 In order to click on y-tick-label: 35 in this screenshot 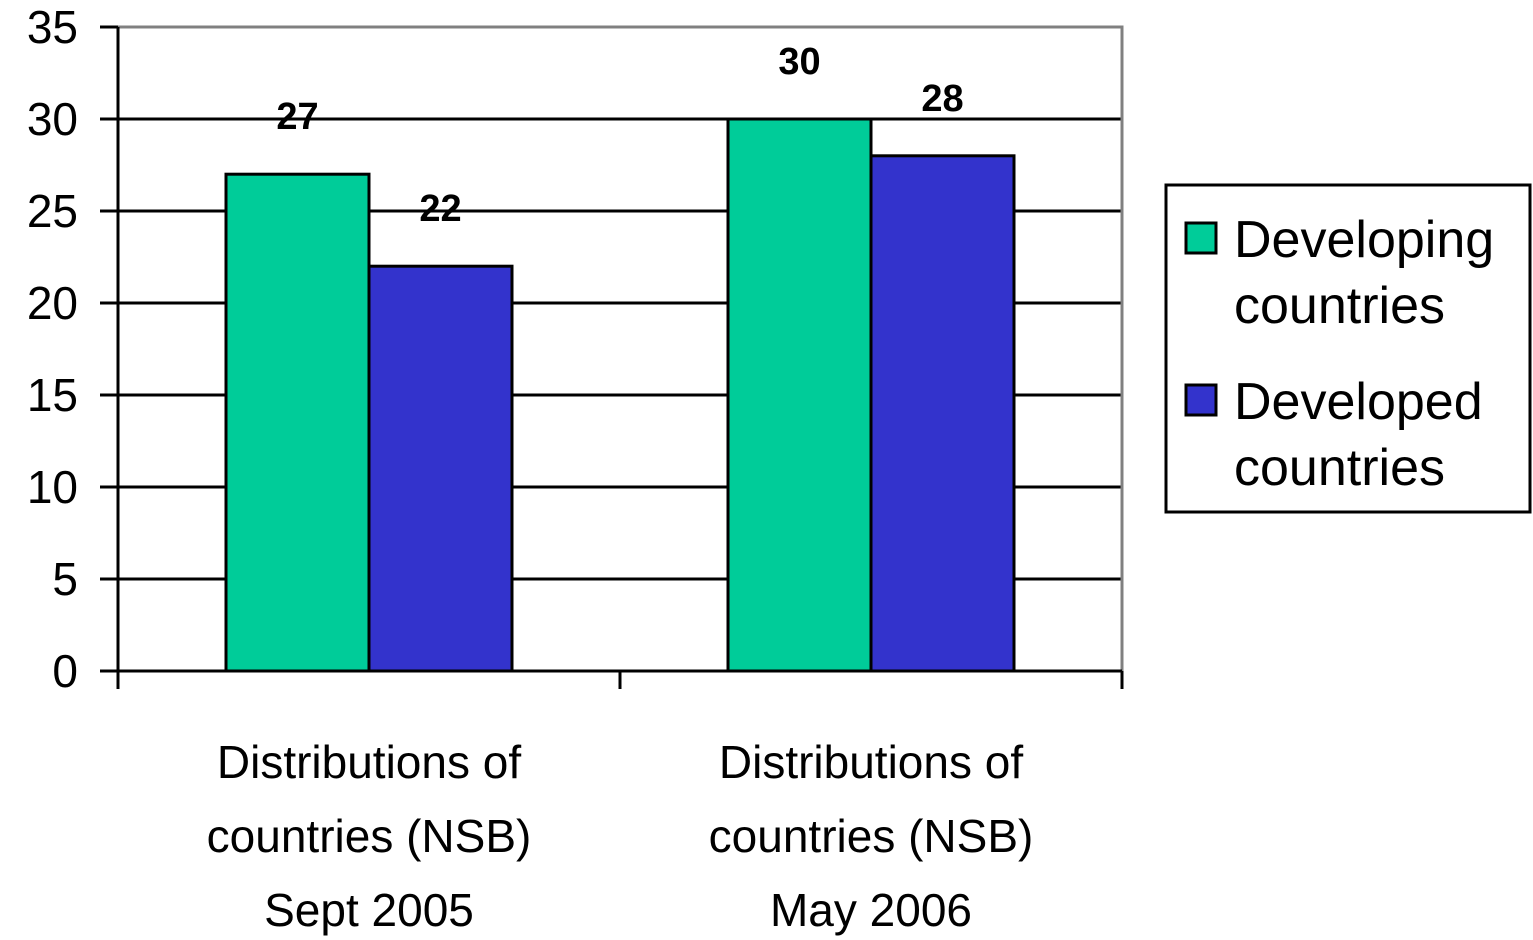, I will do `click(52, 27)`.